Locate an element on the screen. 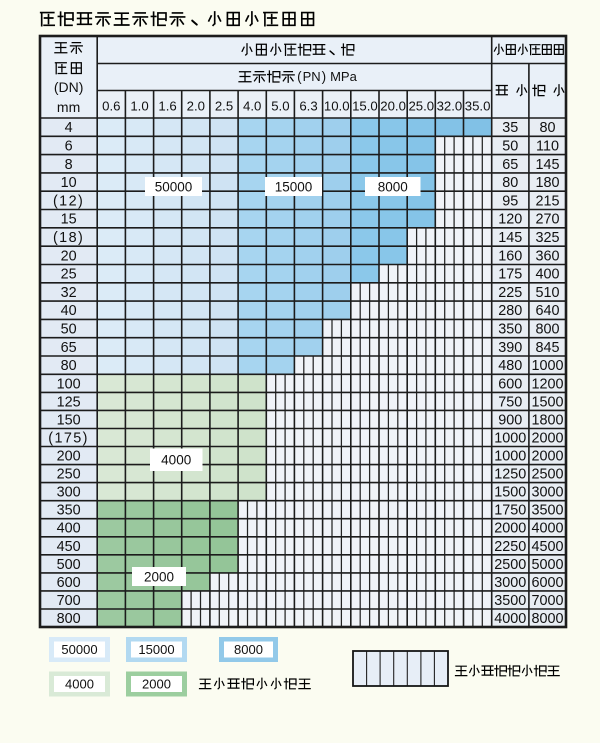  svg-text: 15 is located at coordinates (69, 220).